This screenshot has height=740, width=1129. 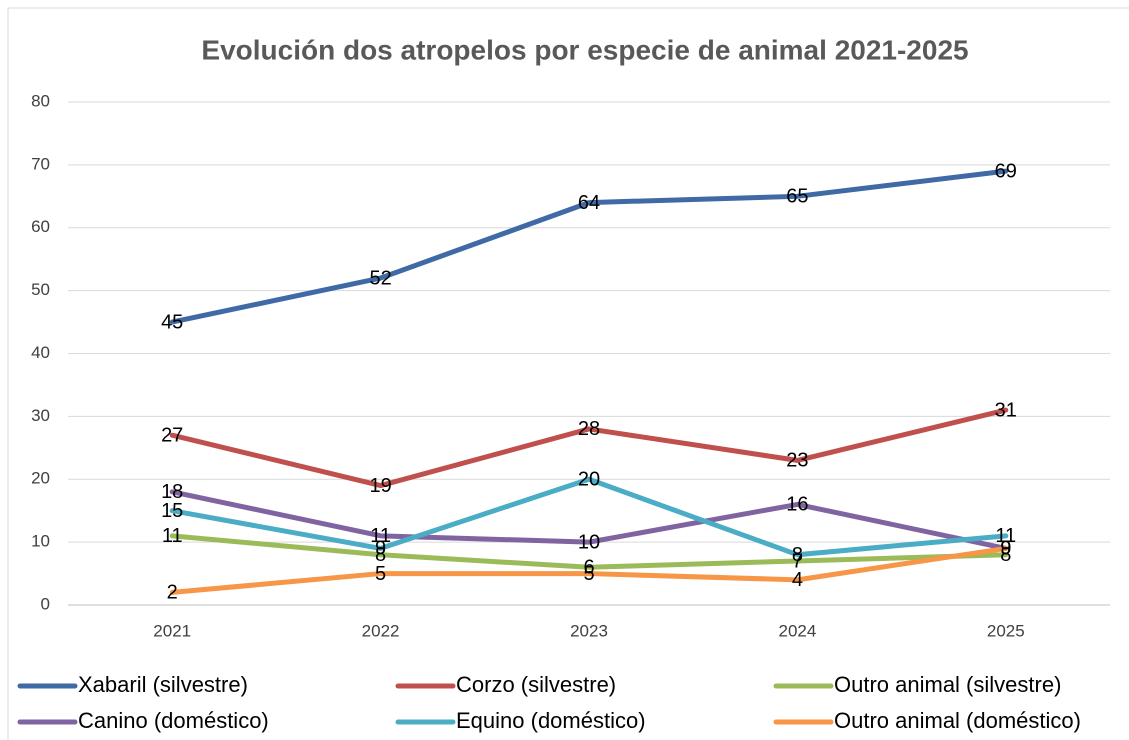 What do you see at coordinates (173, 720) in the screenshot?
I see `legend-label: Canino (doméstico)` at bounding box center [173, 720].